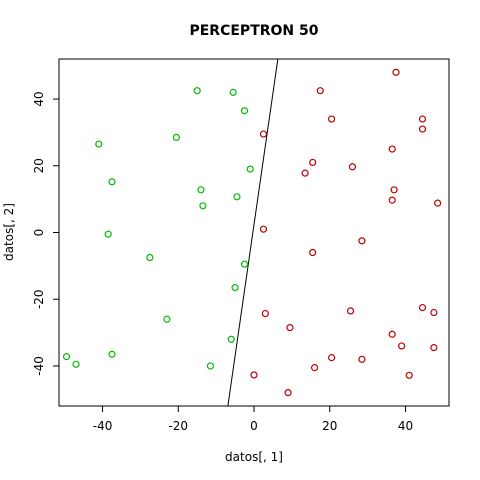  Describe the element at coordinates (39, 98) in the screenshot. I see `y-tick-label: 40` at that location.